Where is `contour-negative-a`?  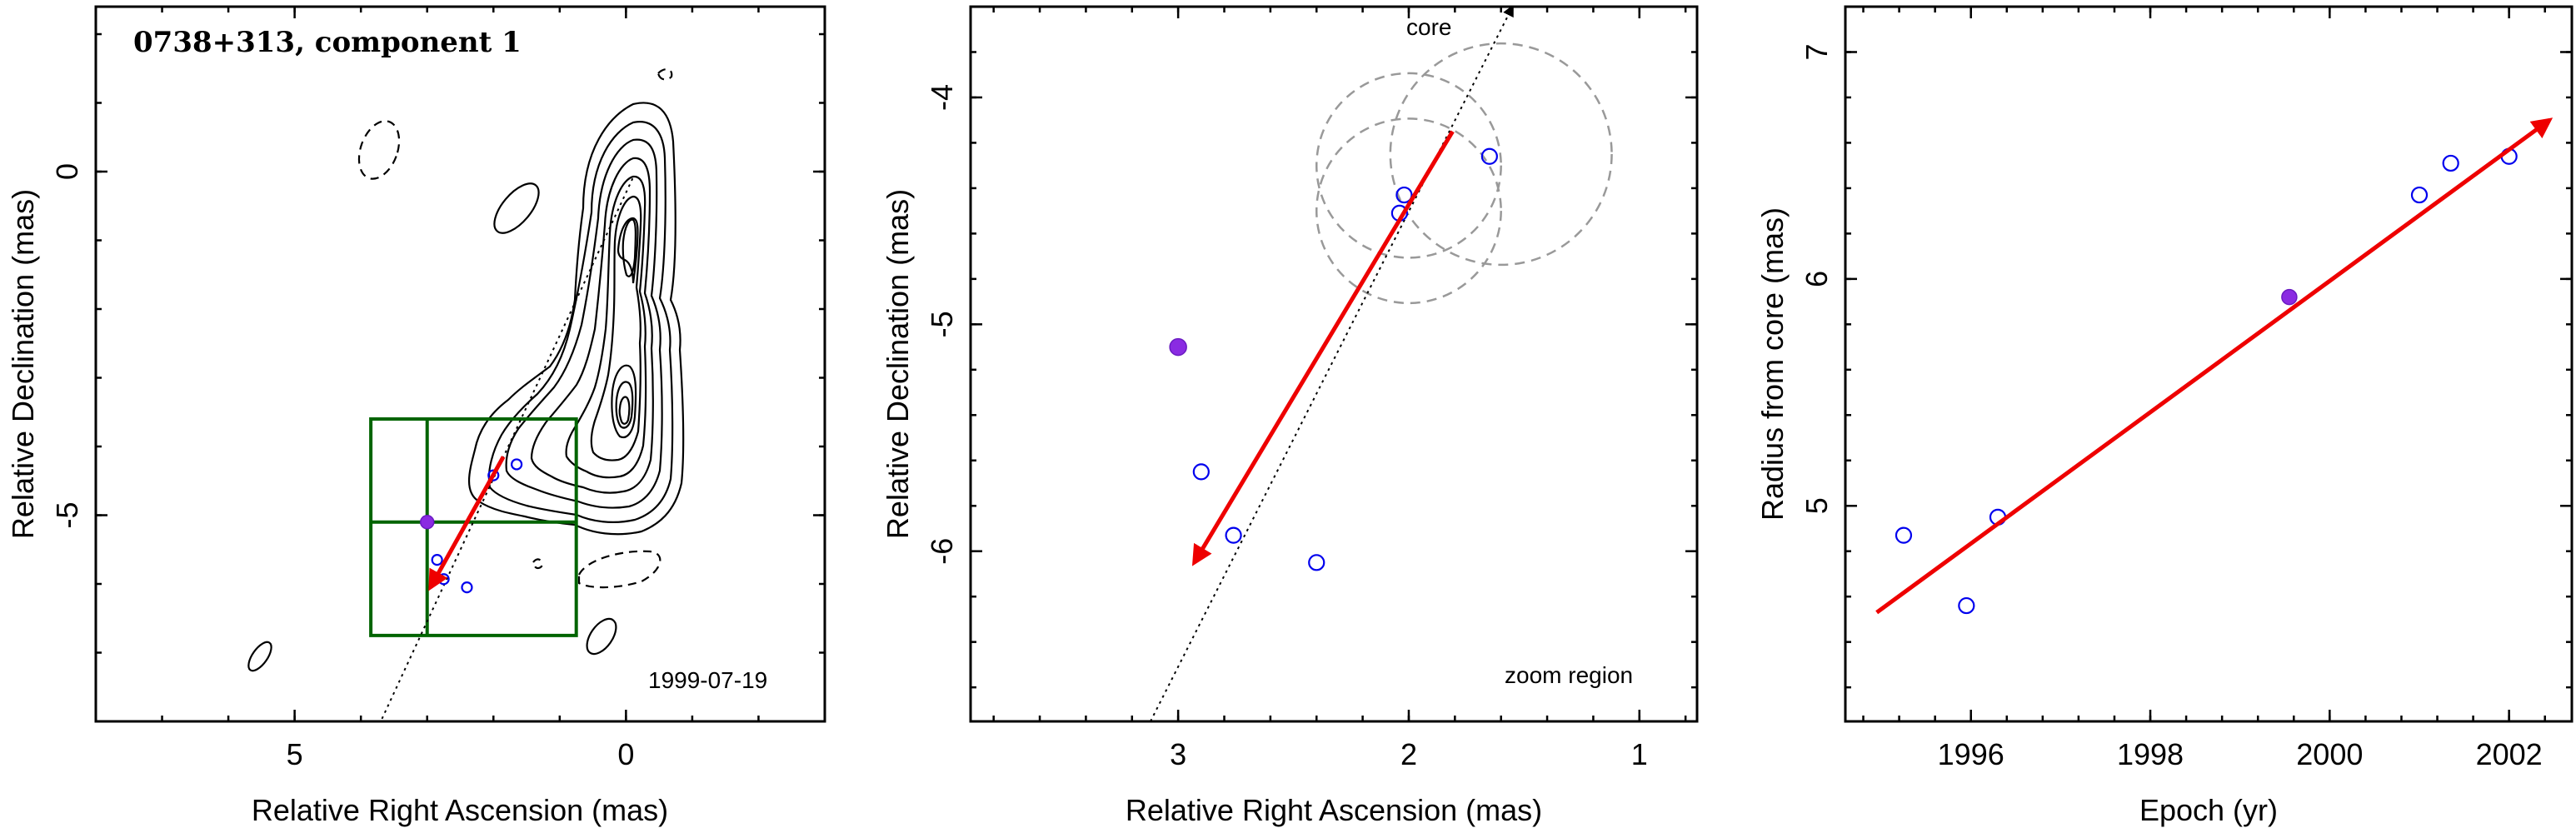 contour-negative-a is located at coordinates (379, 150).